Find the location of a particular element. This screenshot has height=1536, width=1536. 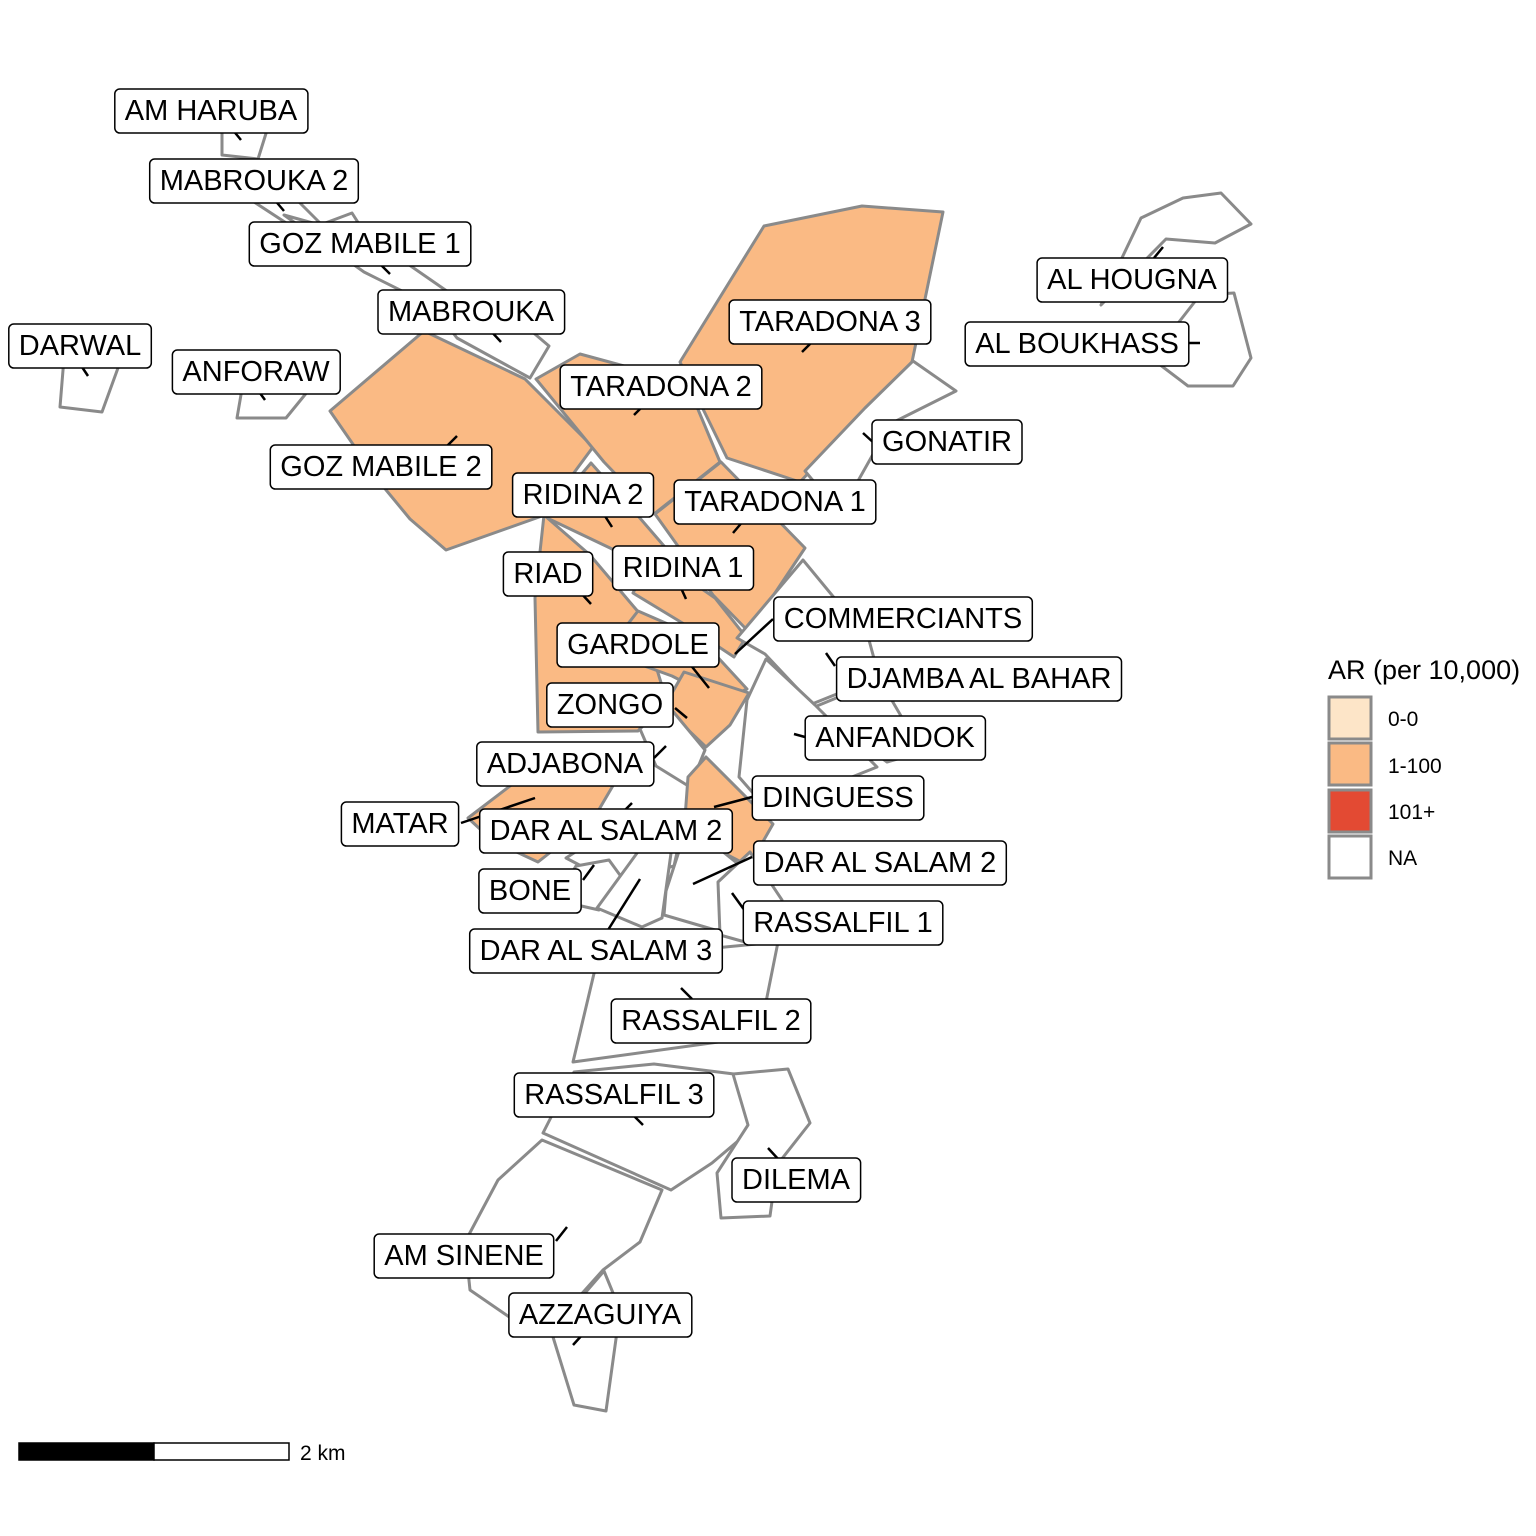

zone-label-text: BONE is located at coordinates (530, 891).